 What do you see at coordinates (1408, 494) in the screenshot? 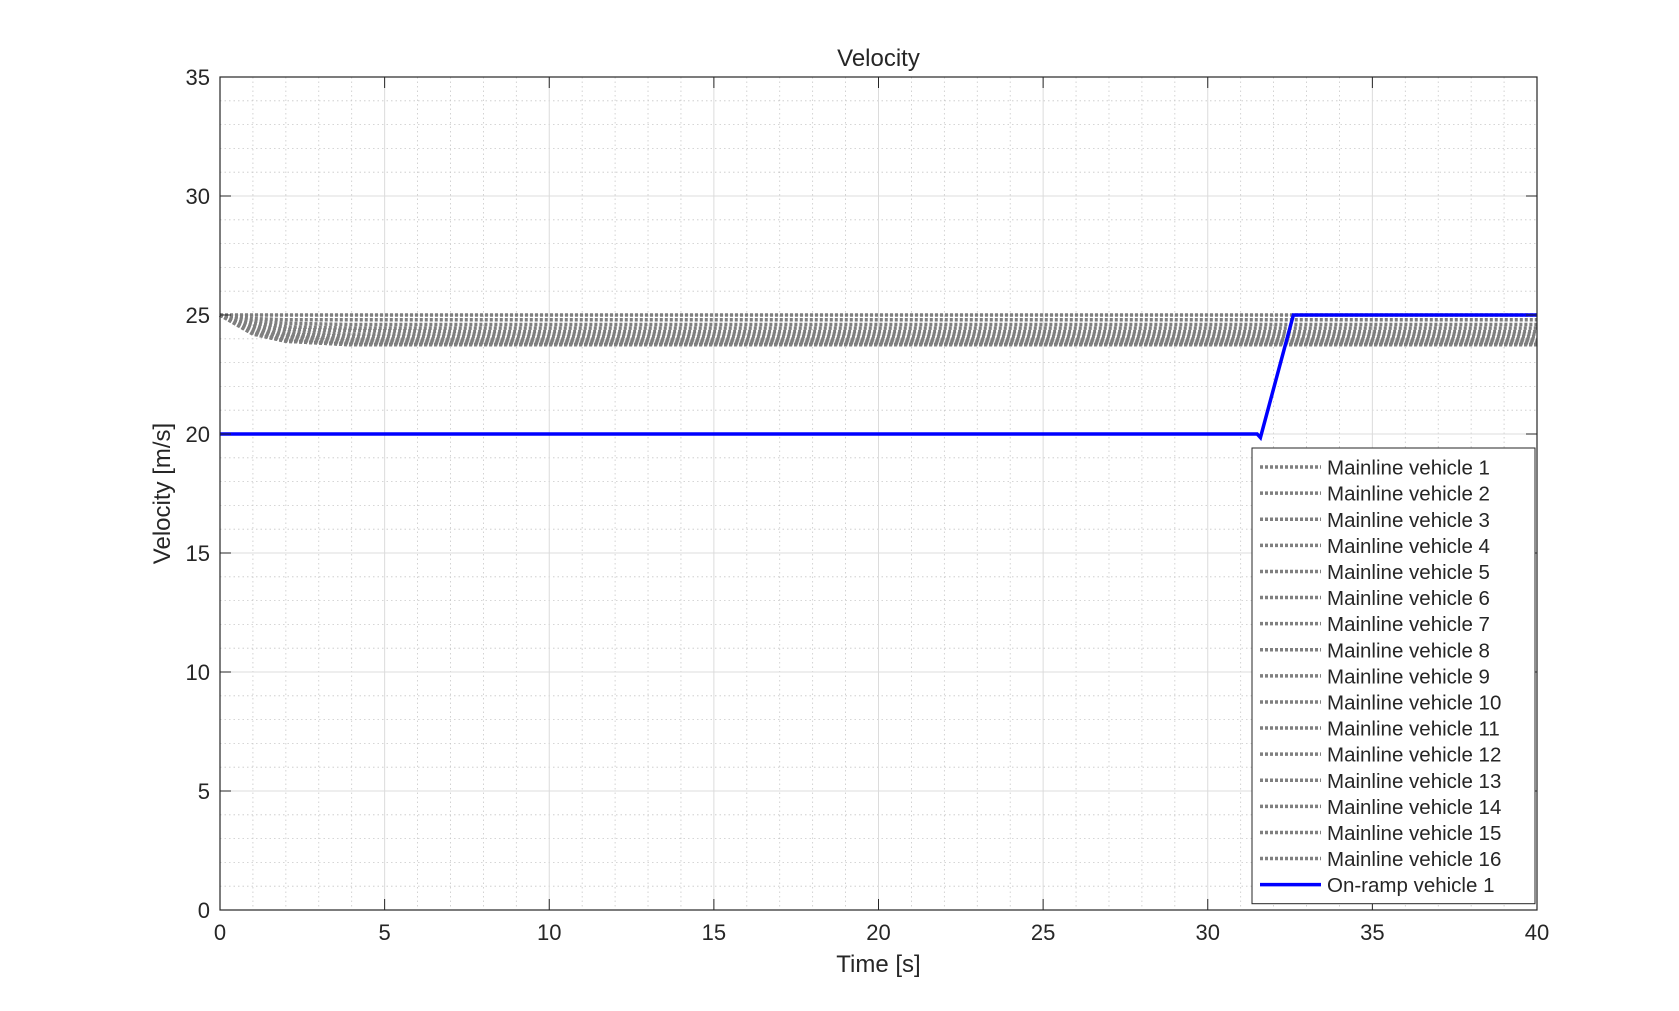
I see `legend-label: Mainline vehicle 2` at bounding box center [1408, 494].